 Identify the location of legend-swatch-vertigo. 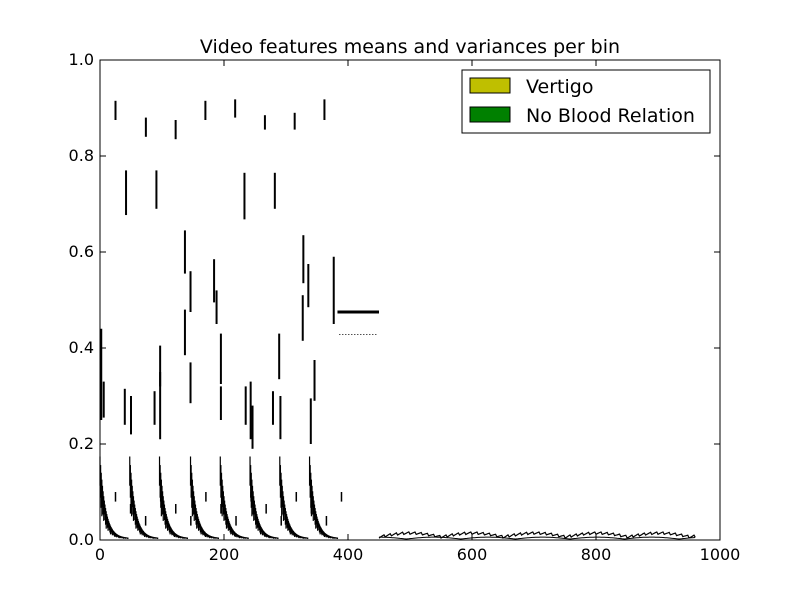
(490, 85).